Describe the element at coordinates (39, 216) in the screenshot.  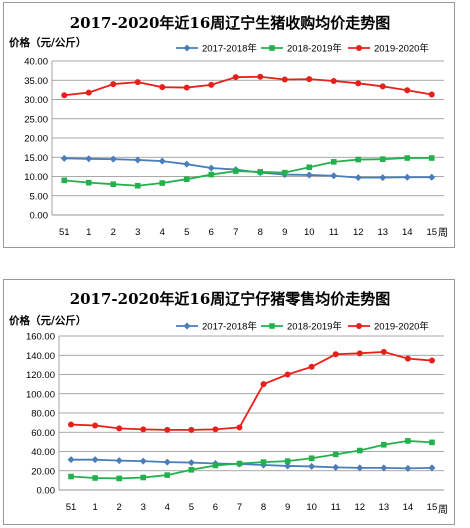
I see `chart-1-ytick-label: 0.00` at that location.